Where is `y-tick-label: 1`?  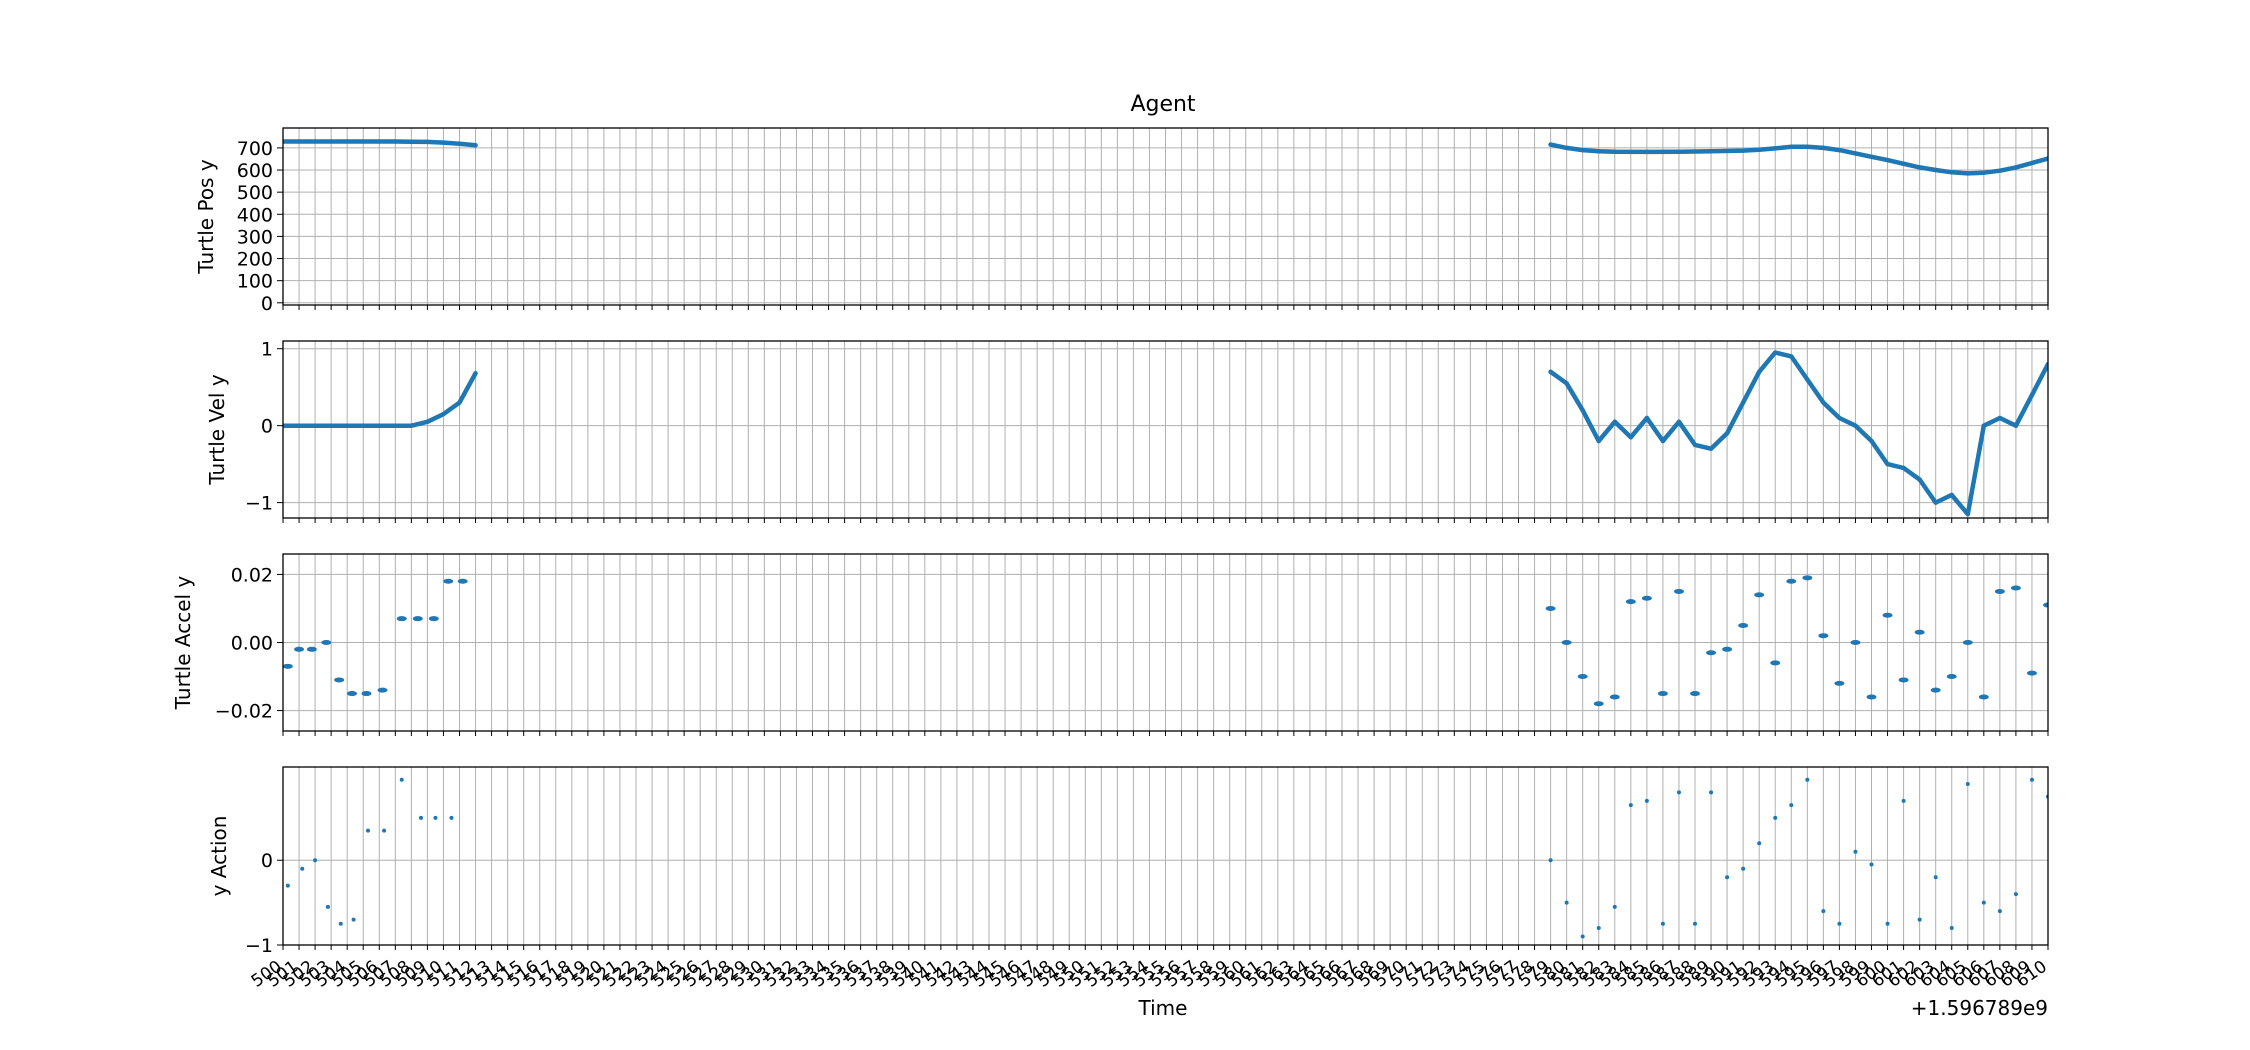
y-tick-label: 1 is located at coordinates (267, 350).